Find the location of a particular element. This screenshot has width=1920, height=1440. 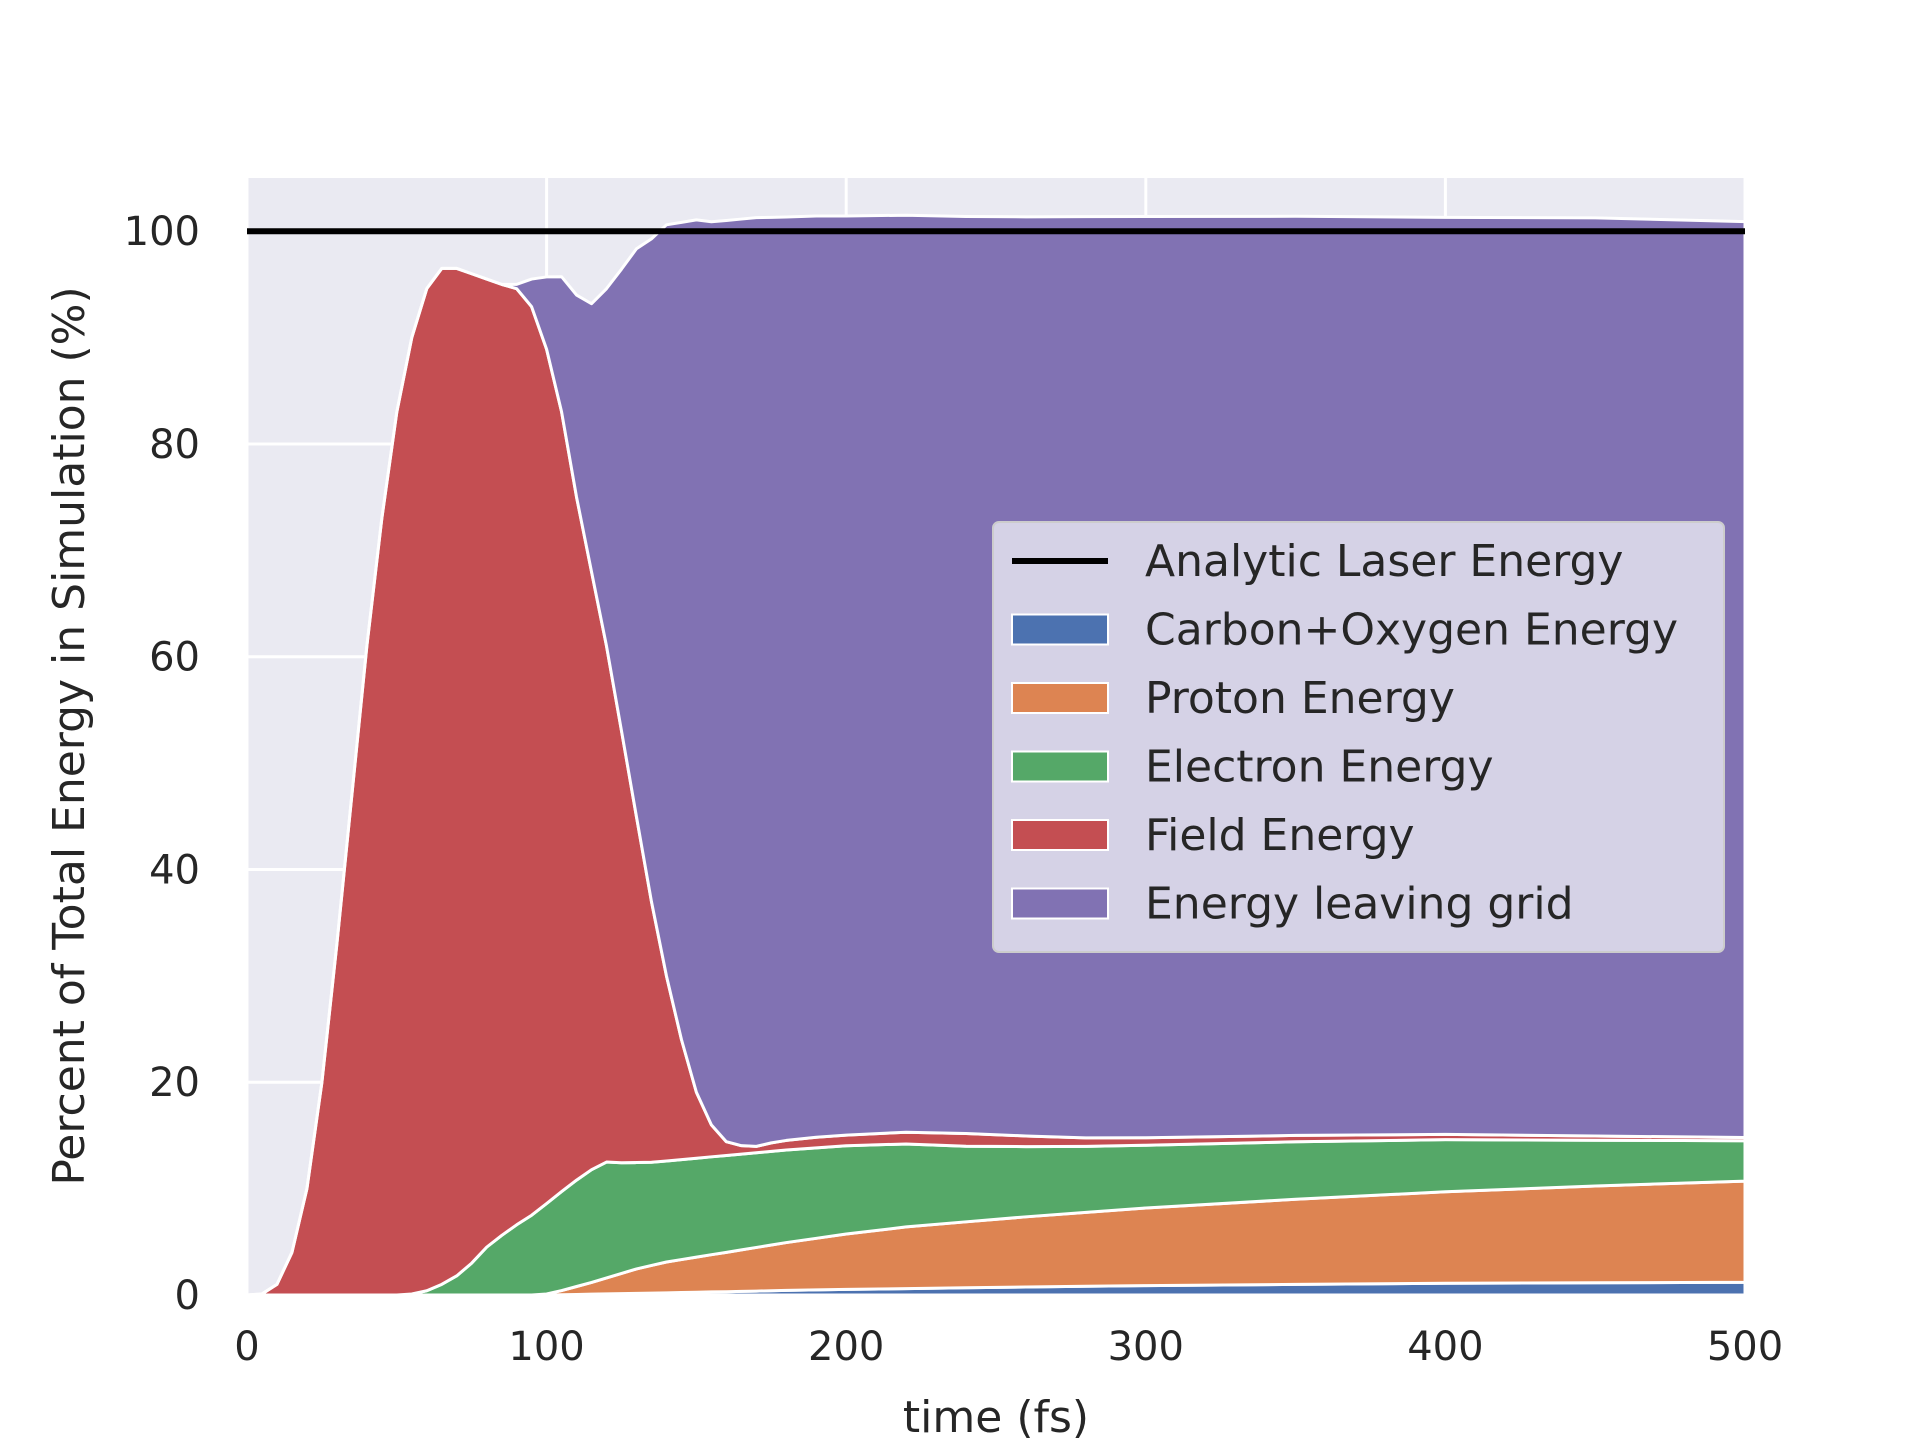

legend-label-energy-leaving-grid: Energy leaving grid is located at coordinates (1359, 904).